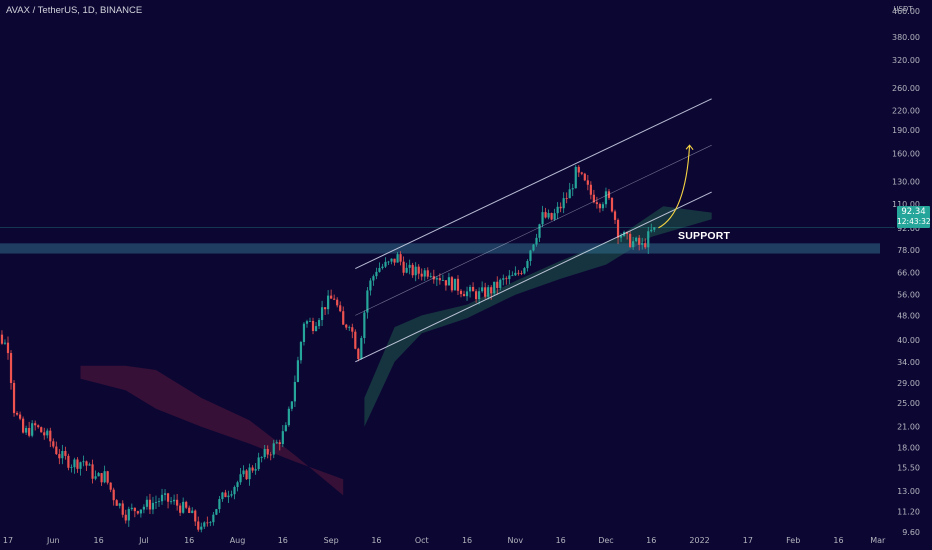 Image resolution: width=932 pixels, height=550 pixels. What do you see at coordinates (793, 540) in the screenshot?
I see `x-tick-label: Feb` at bounding box center [793, 540].